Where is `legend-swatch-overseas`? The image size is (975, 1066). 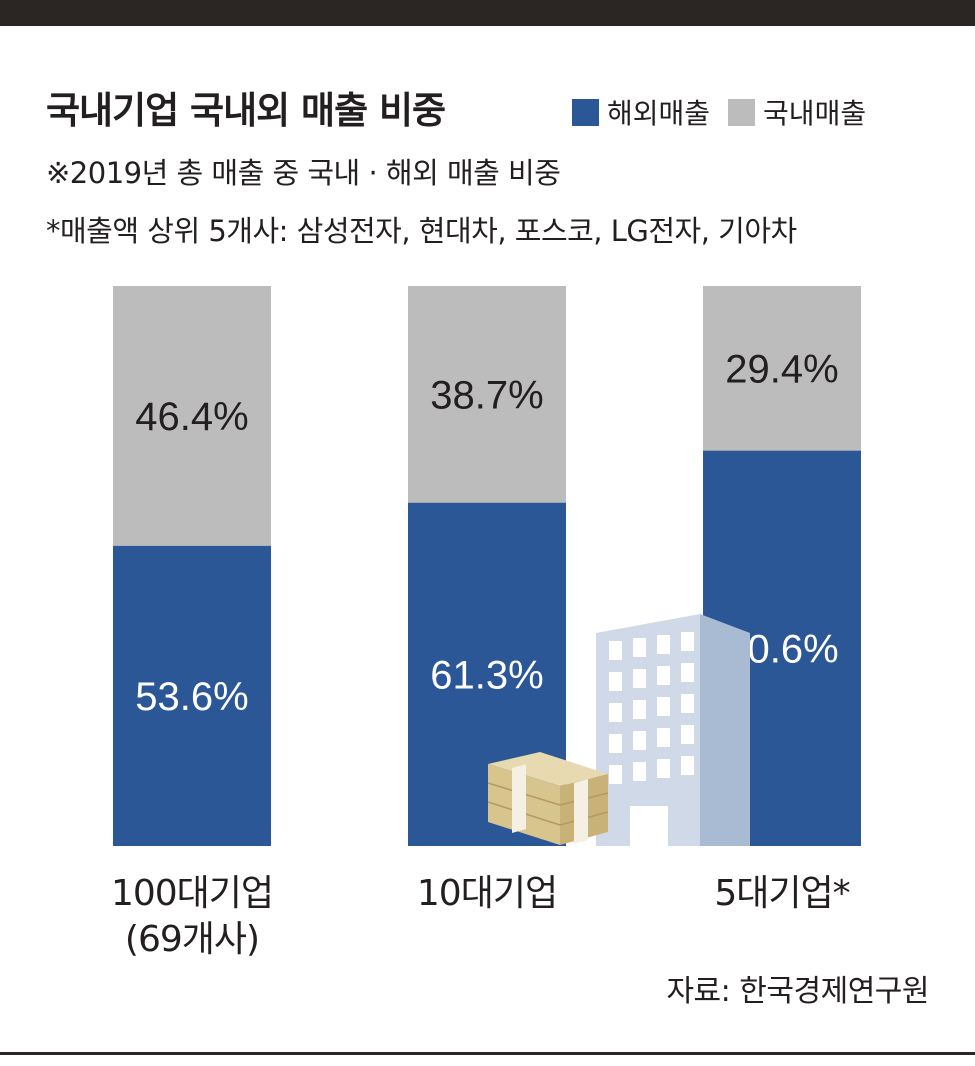 legend-swatch-overseas is located at coordinates (585, 112).